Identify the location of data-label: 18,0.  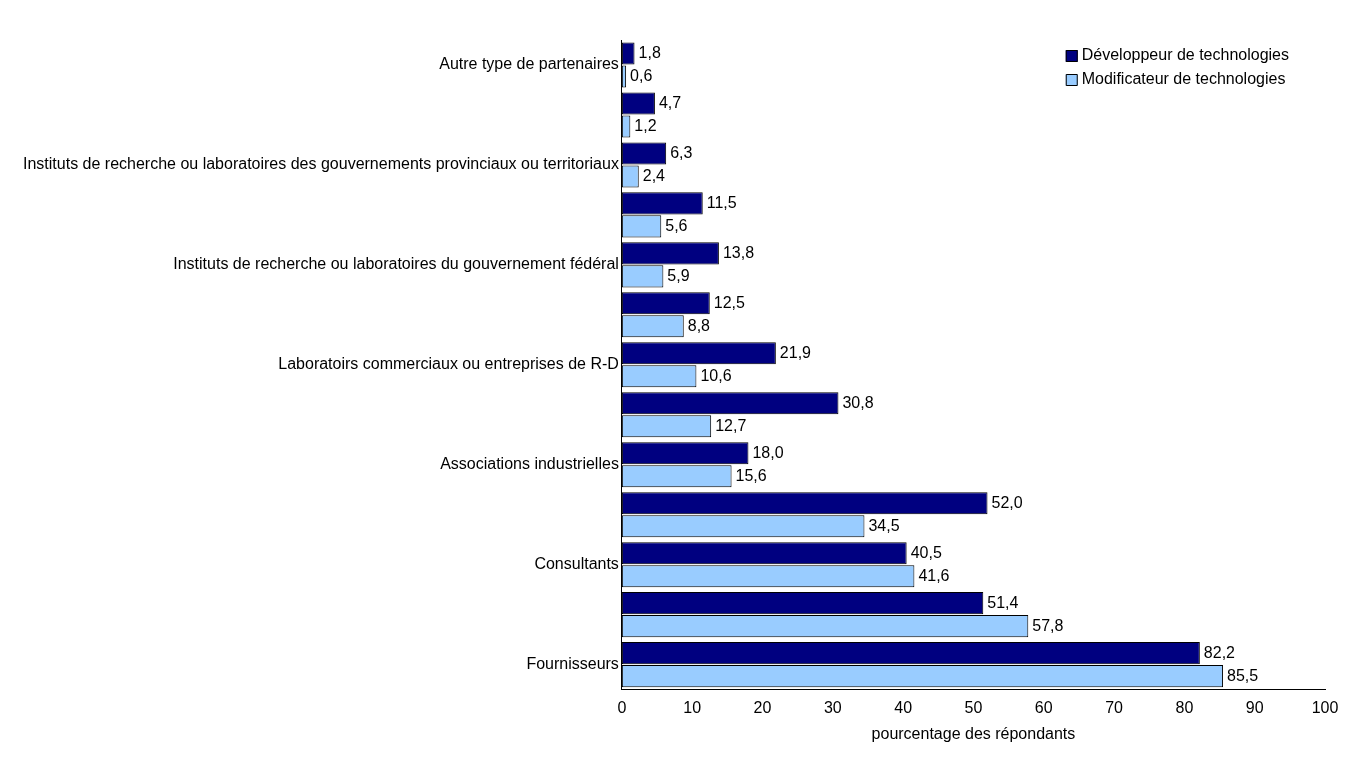
(768, 452).